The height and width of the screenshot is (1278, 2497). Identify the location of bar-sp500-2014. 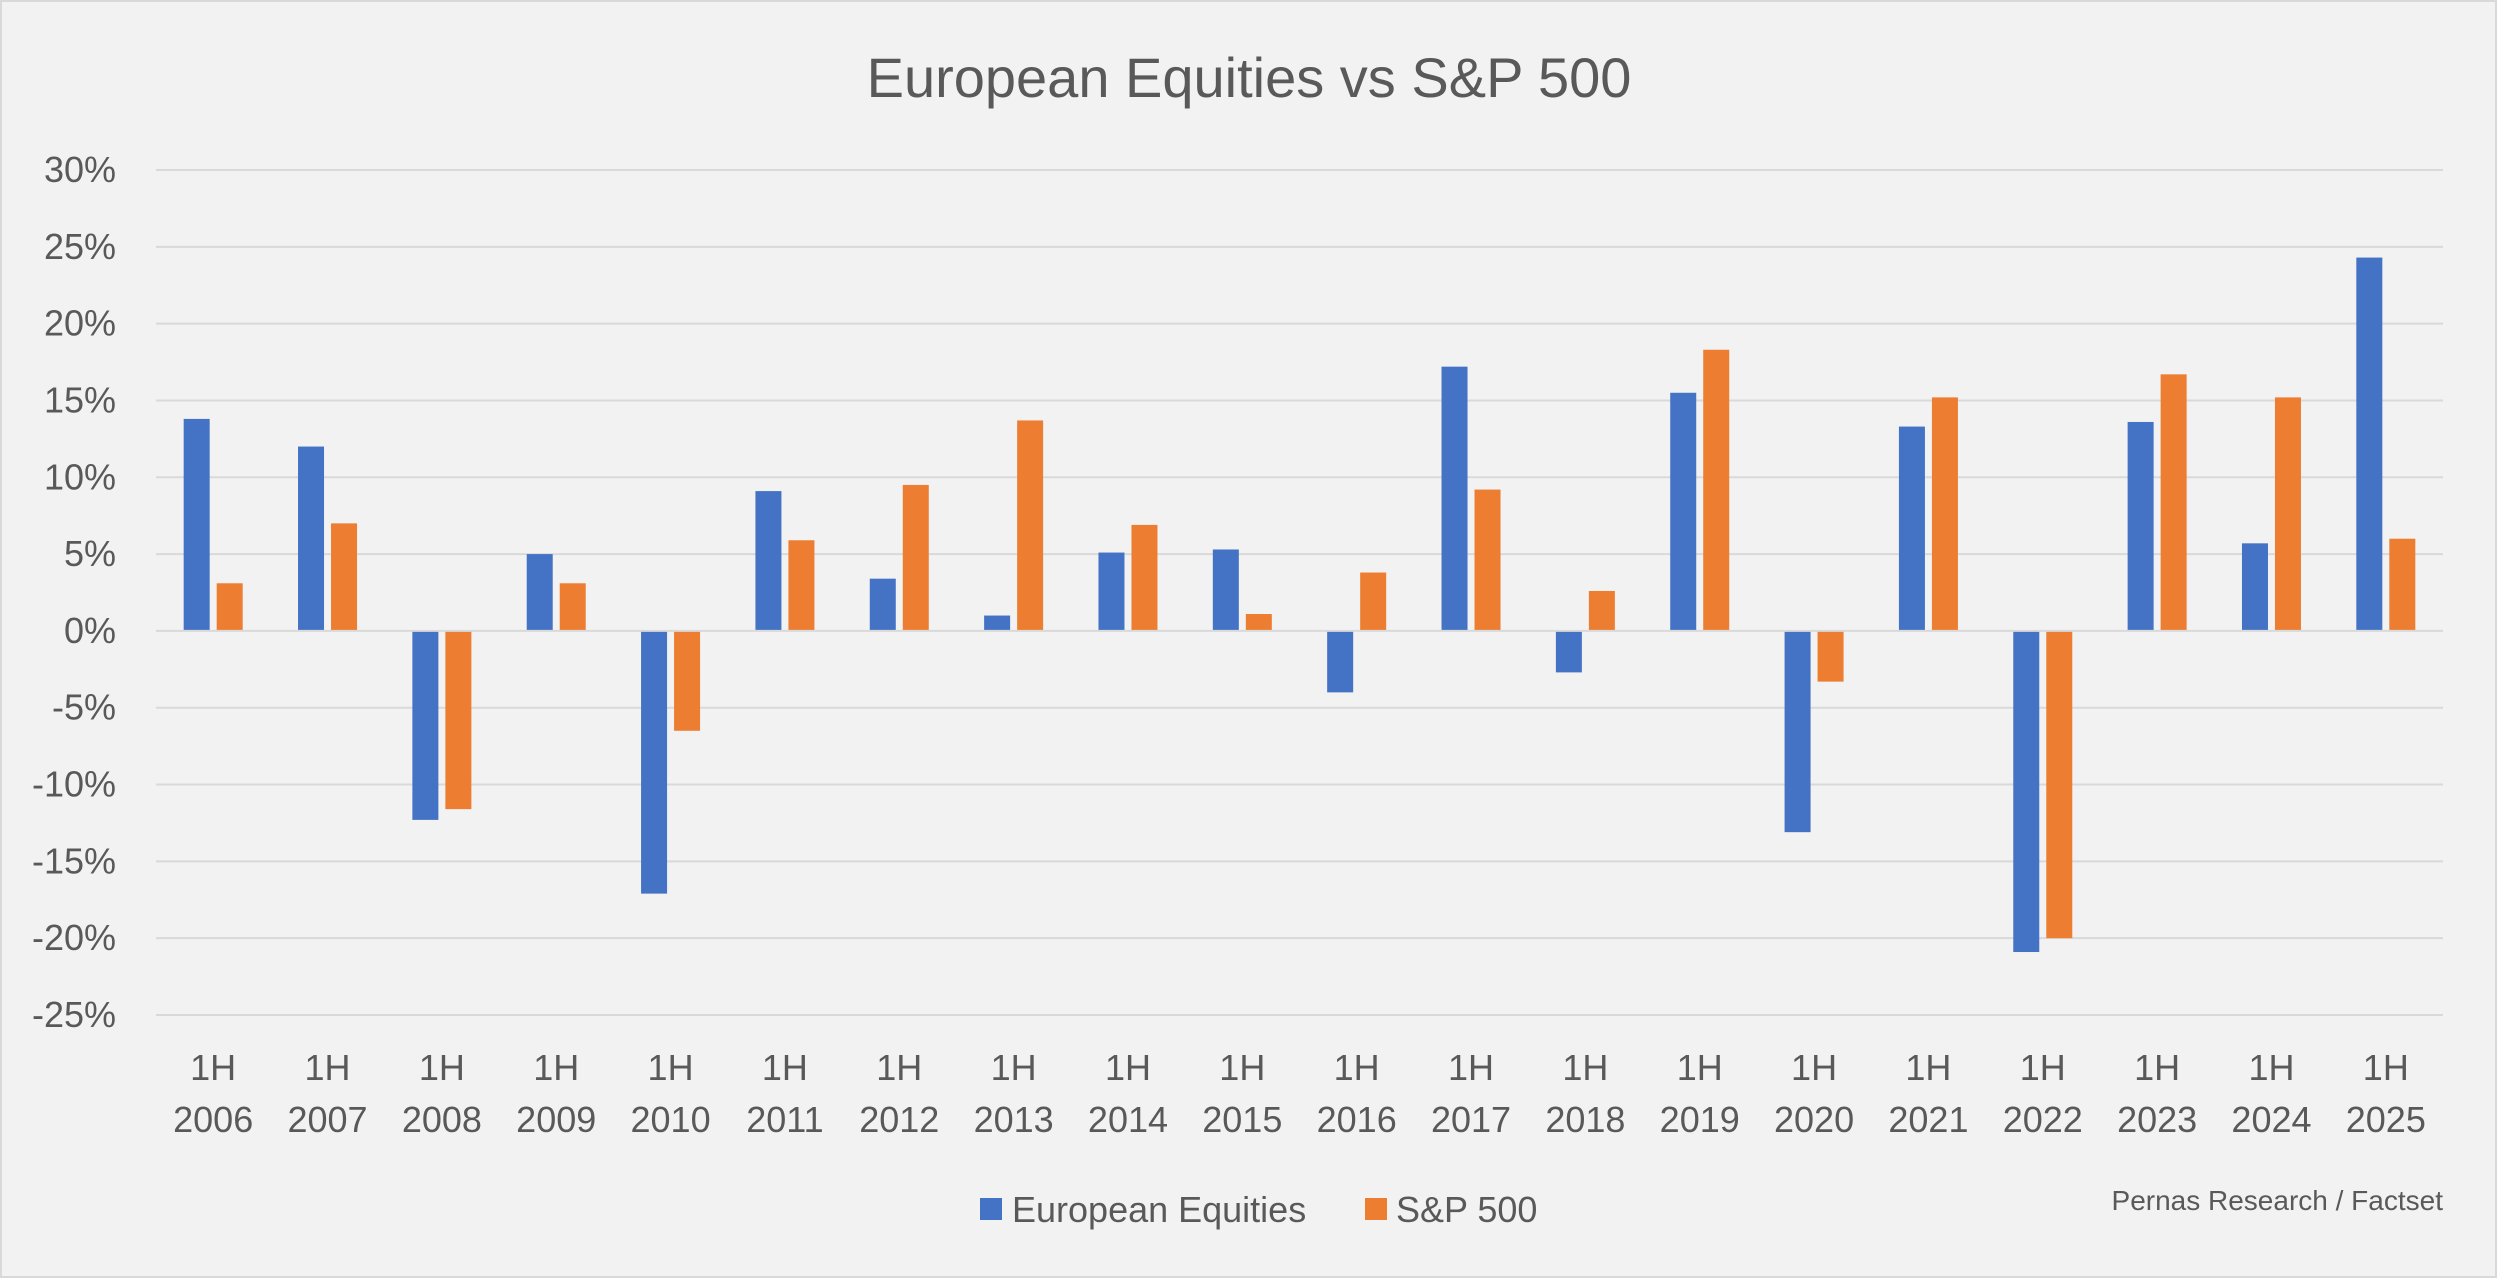
(1144, 577).